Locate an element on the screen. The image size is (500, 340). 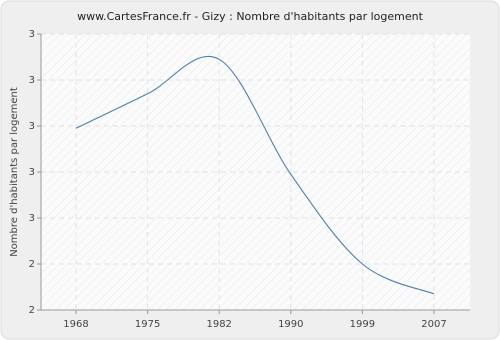
x-tick-label: 2007 is located at coordinates (433, 324).